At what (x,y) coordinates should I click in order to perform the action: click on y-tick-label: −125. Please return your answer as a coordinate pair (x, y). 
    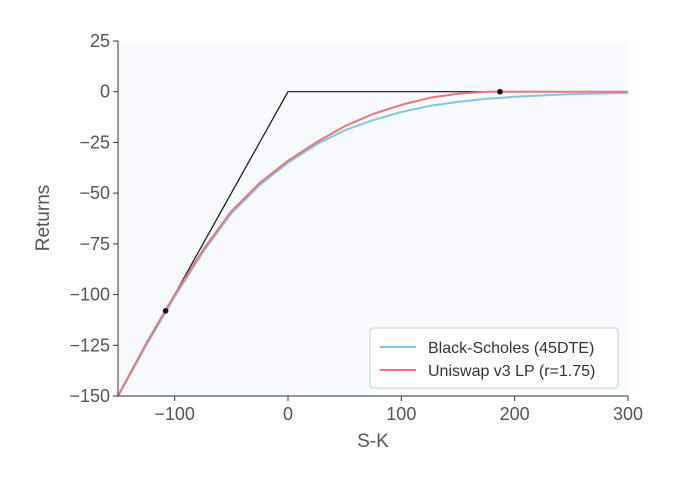
    Looking at the image, I should click on (89, 345).